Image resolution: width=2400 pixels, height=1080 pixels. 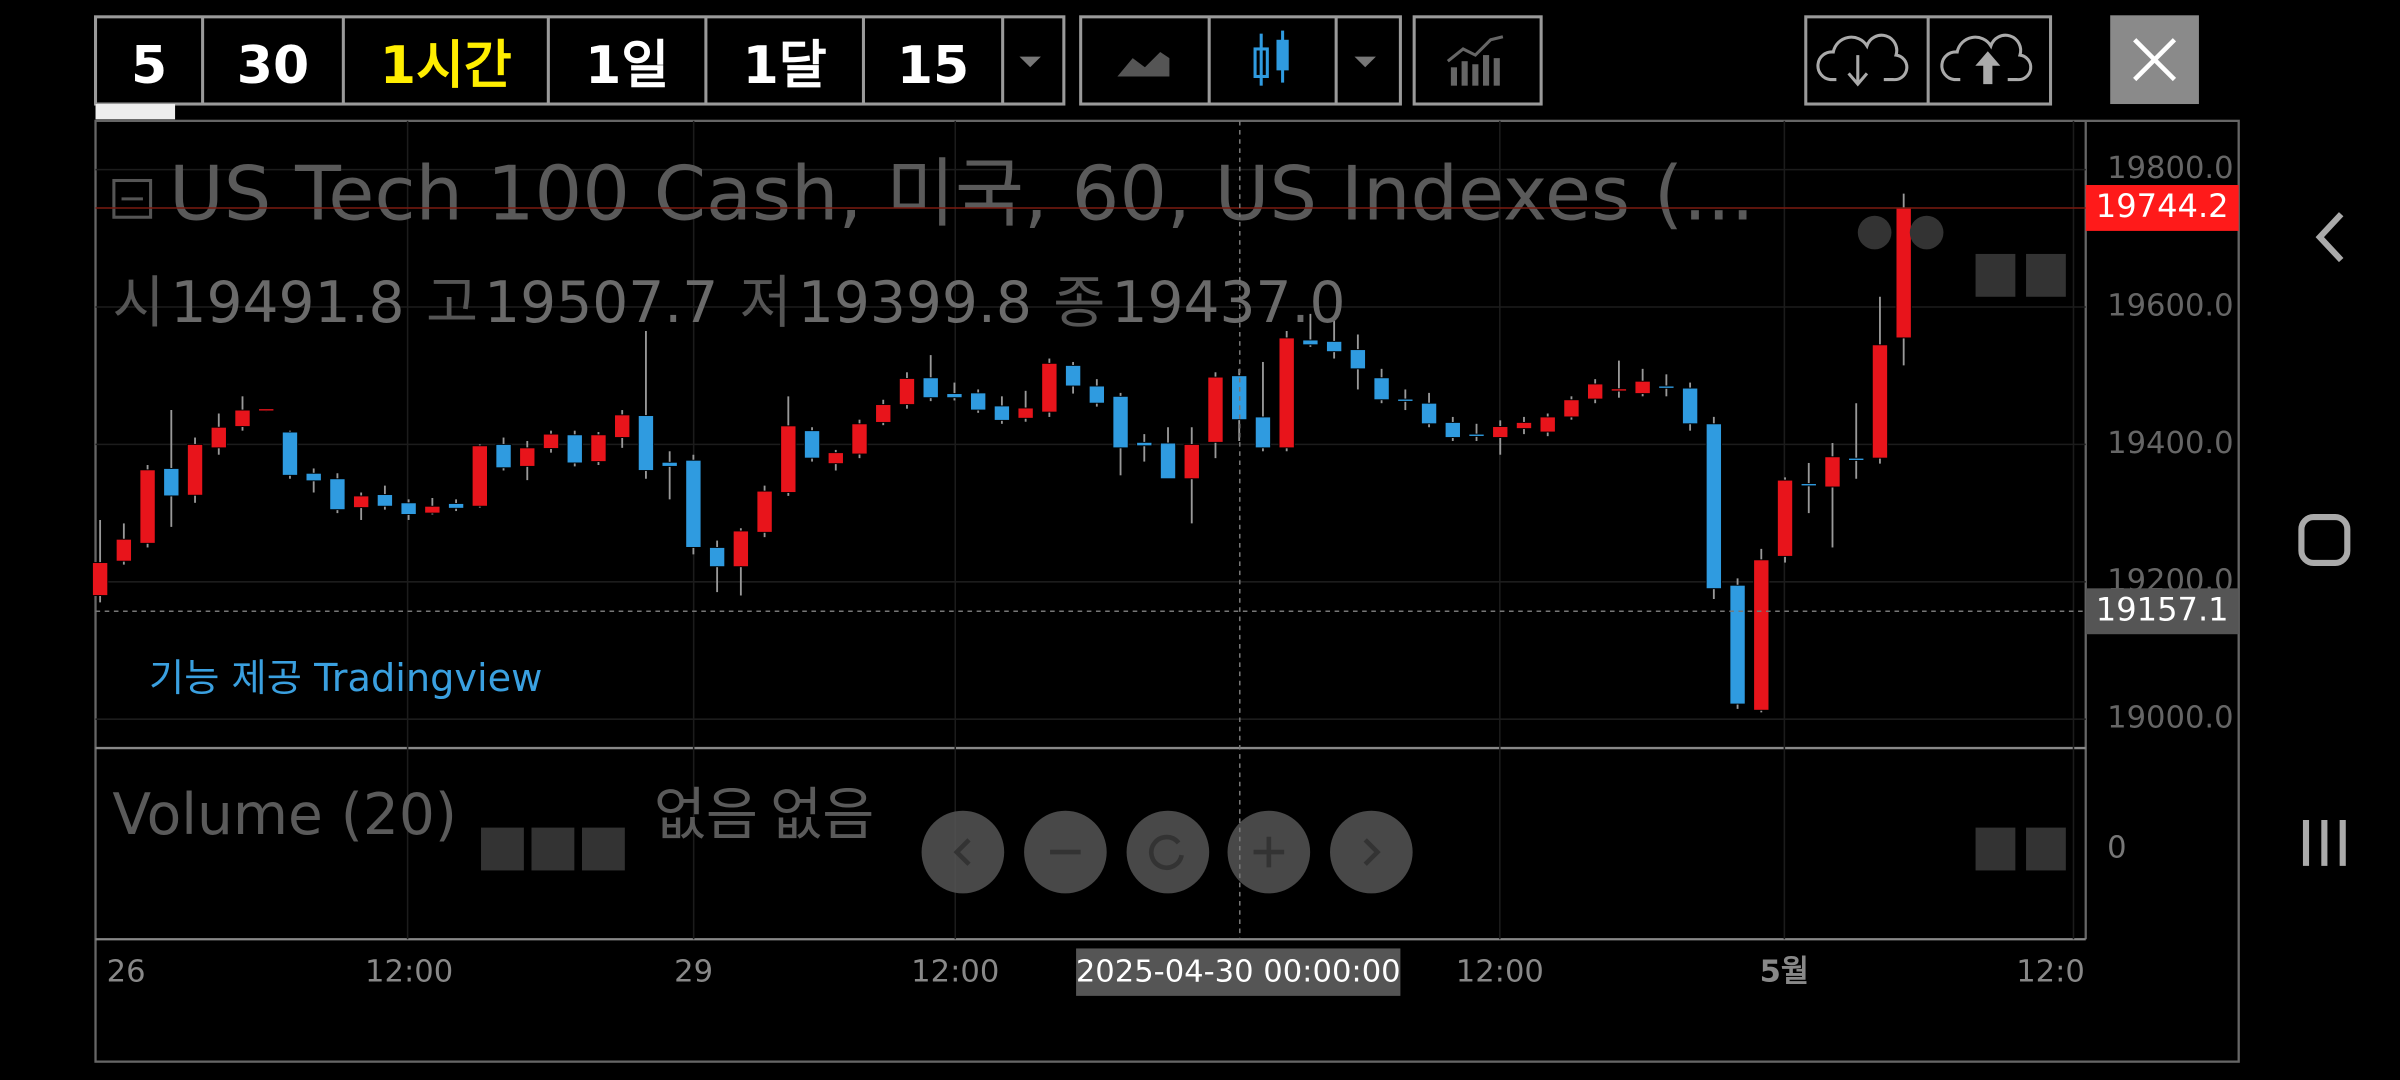 What do you see at coordinates (2329, 237) in the screenshot?
I see `back-button` at bounding box center [2329, 237].